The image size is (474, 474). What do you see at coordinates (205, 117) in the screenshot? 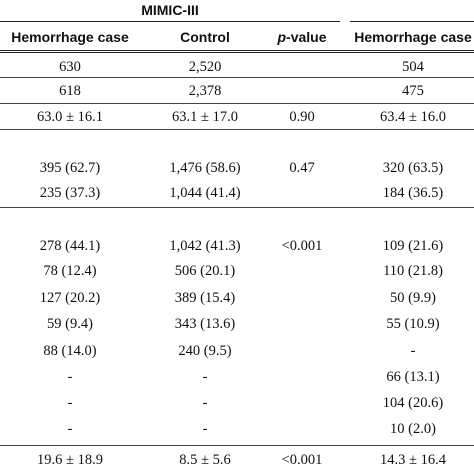
I see `table-cell: 63.1 ± 17.0` at bounding box center [205, 117].